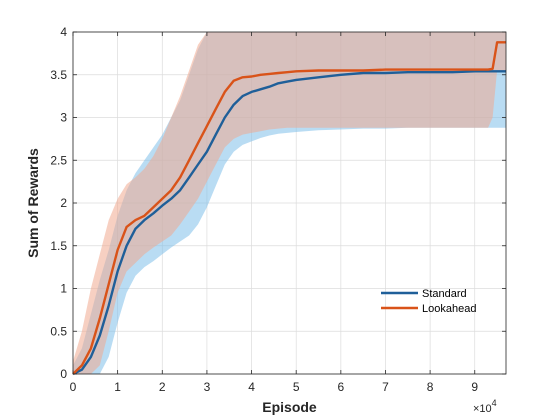 The height and width of the screenshot is (420, 560). What do you see at coordinates (58, 246) in the screenshot?
I see `y-tick-label: 1.5` at bounding box center [58, 246].